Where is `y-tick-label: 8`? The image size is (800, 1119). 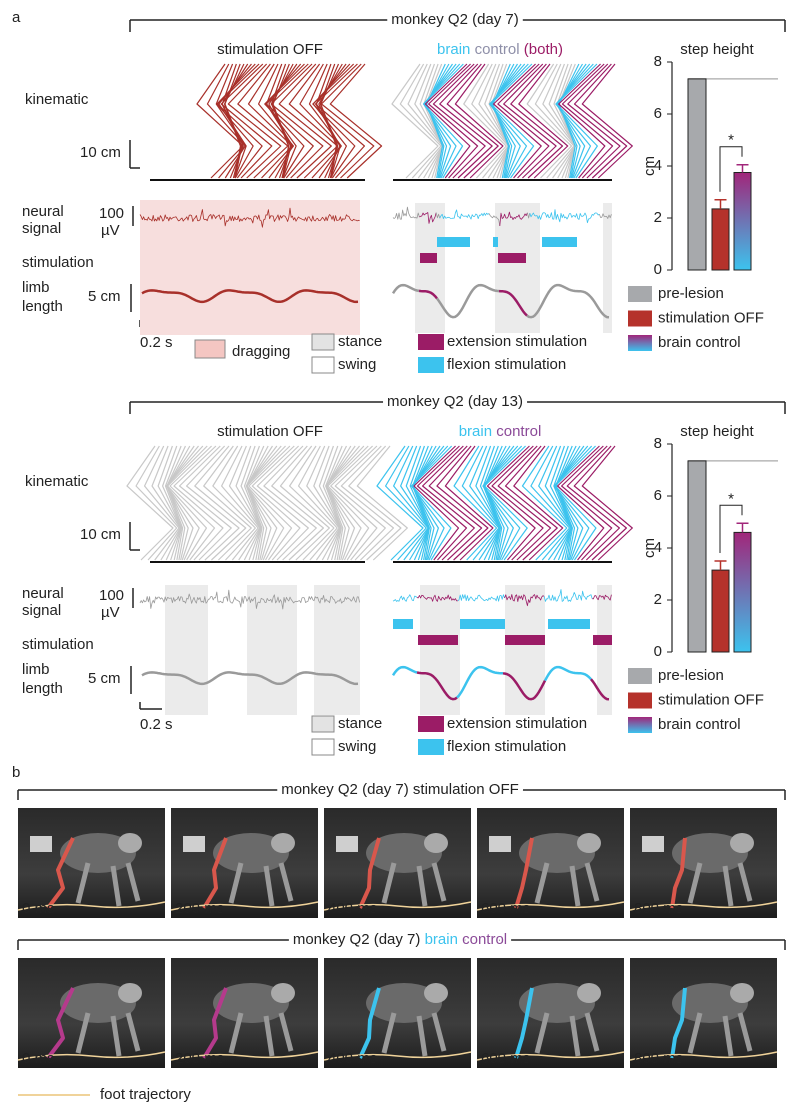 y-tick-label: 8 is located at coordinates (658, 61).